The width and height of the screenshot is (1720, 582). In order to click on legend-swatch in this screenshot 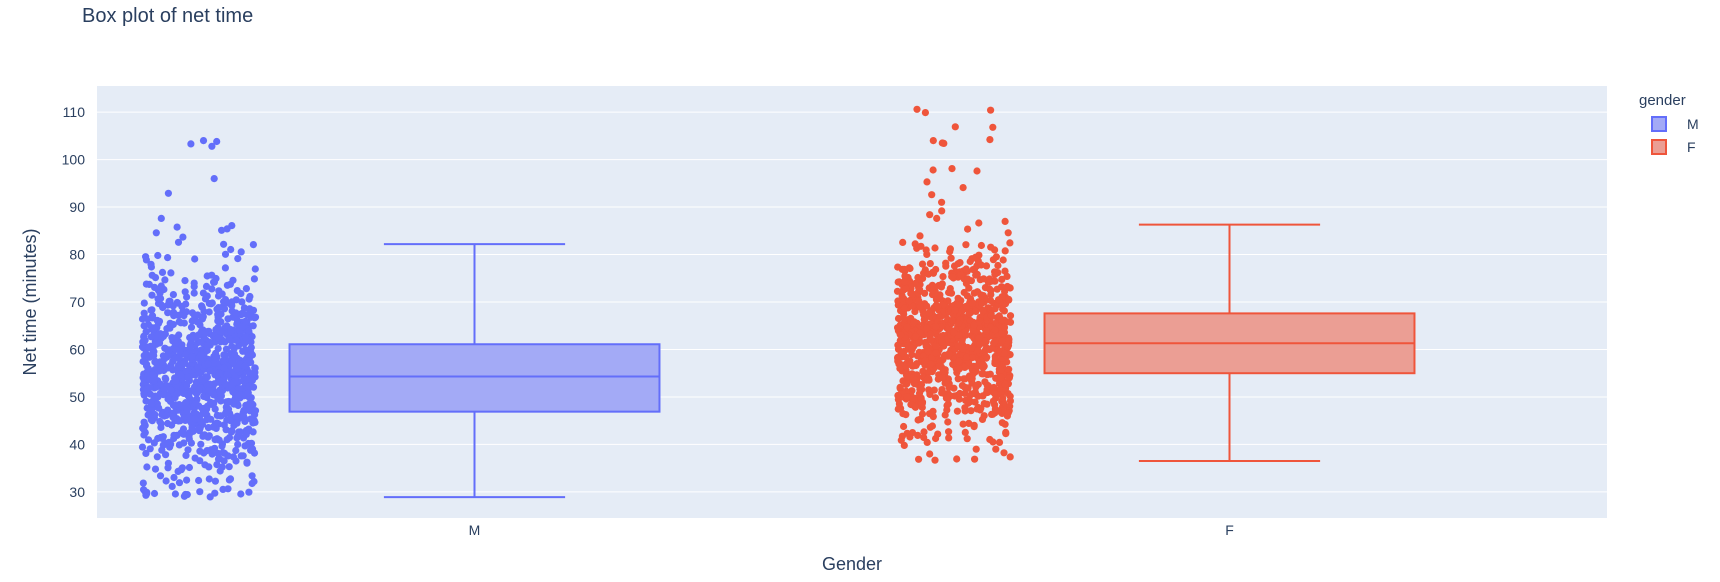, I will do `click(1659, 147)`.